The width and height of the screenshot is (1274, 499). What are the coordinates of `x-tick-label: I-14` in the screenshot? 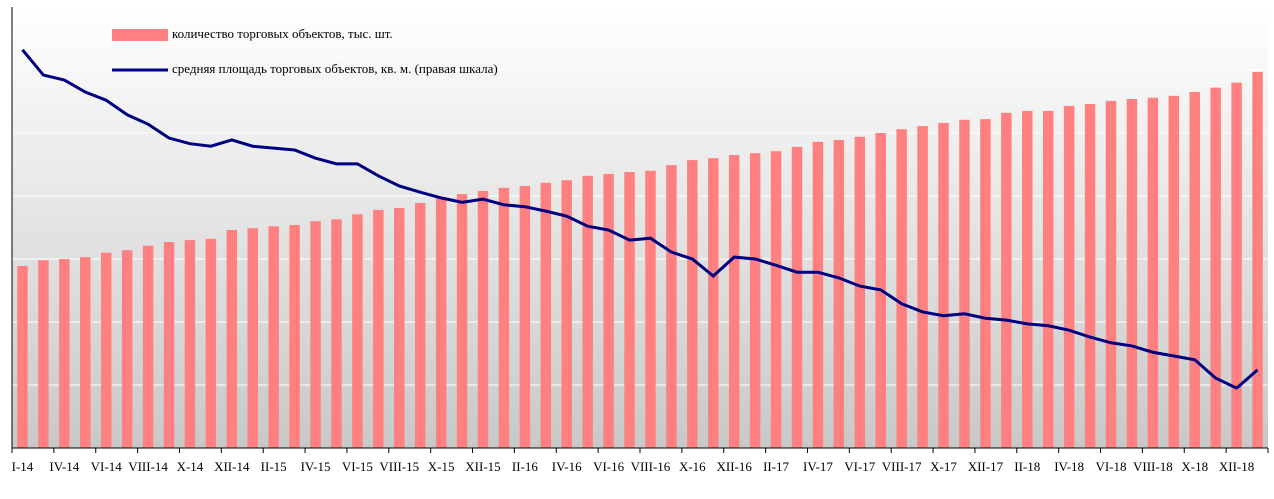 It's located at (22, 466).